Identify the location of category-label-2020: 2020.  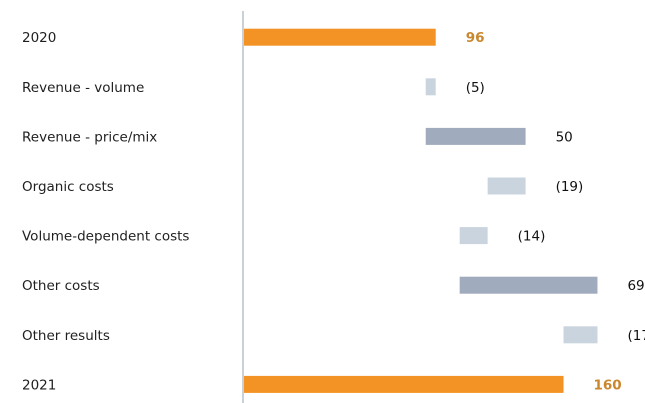
(39, 38).